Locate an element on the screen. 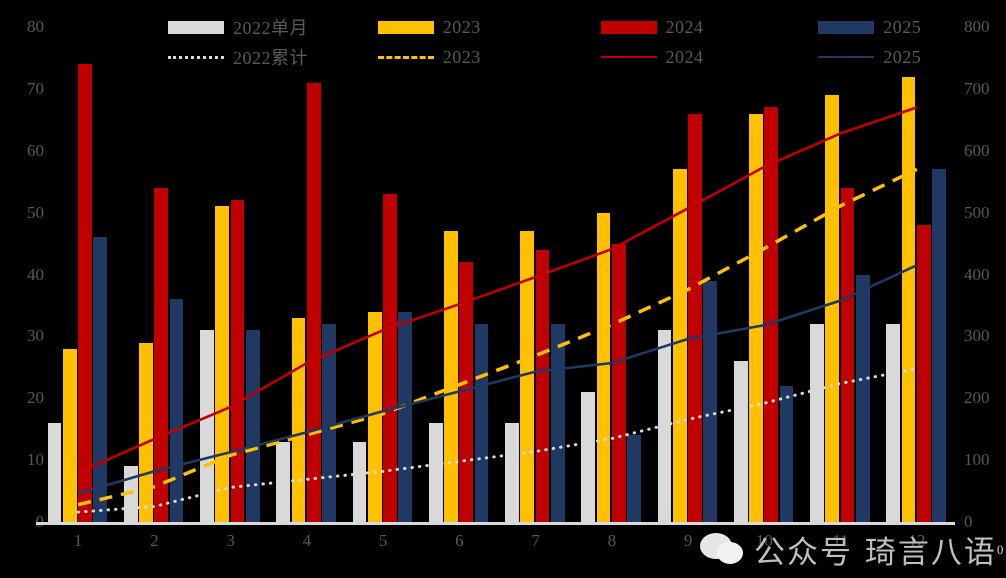 The height and width of the screenshot is (578, 1006). legend-item-2022-monthly: 2022单月 is located at coordinates (262, 27).